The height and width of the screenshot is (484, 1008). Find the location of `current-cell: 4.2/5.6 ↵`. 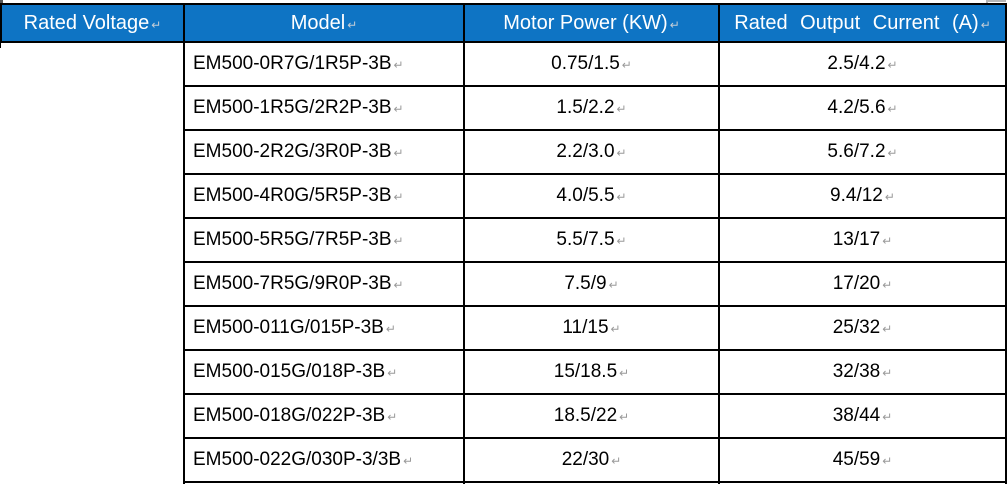

current-cell: 4.2/5.6 ↵ is located at coordinates (862, 108).